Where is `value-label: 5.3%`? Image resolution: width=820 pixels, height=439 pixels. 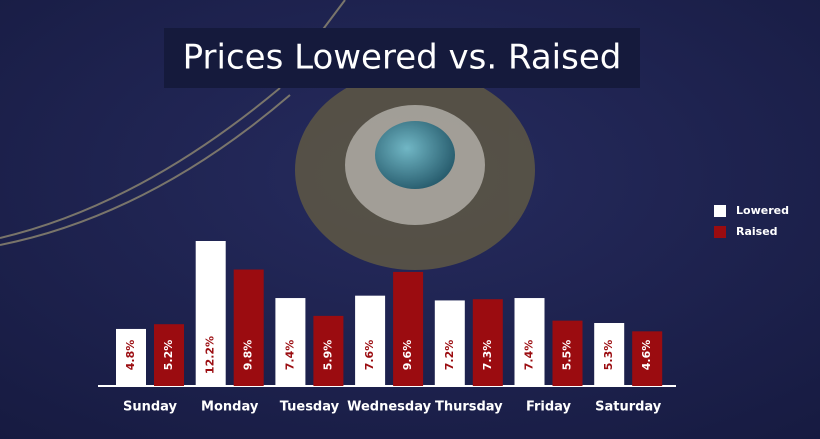 value-label: 5.3% is located at coordinates (608, 355).